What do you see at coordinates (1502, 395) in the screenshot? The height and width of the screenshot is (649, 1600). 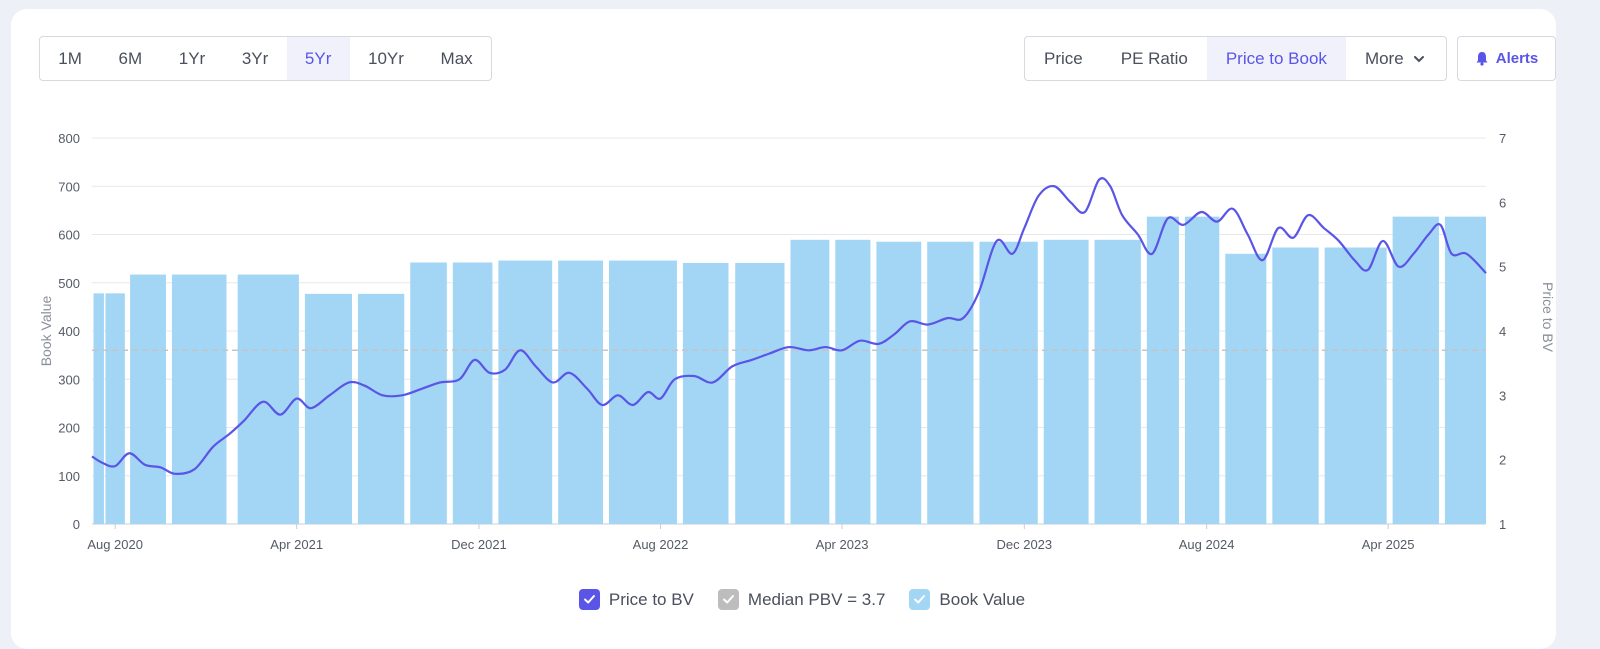 I see `y-right-tick-label: 3` at bounding box center [1502, 395].